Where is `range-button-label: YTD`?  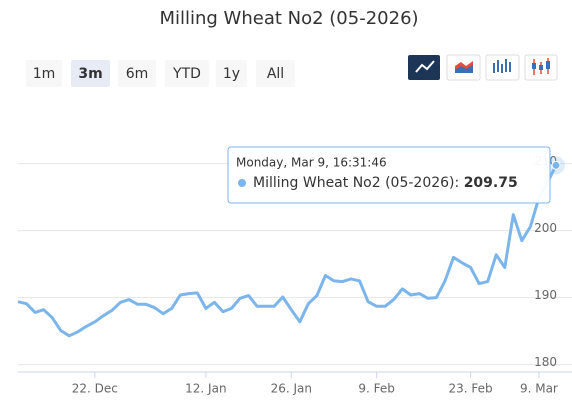
range-button-label: YTD is located at coordinates (186, 74).